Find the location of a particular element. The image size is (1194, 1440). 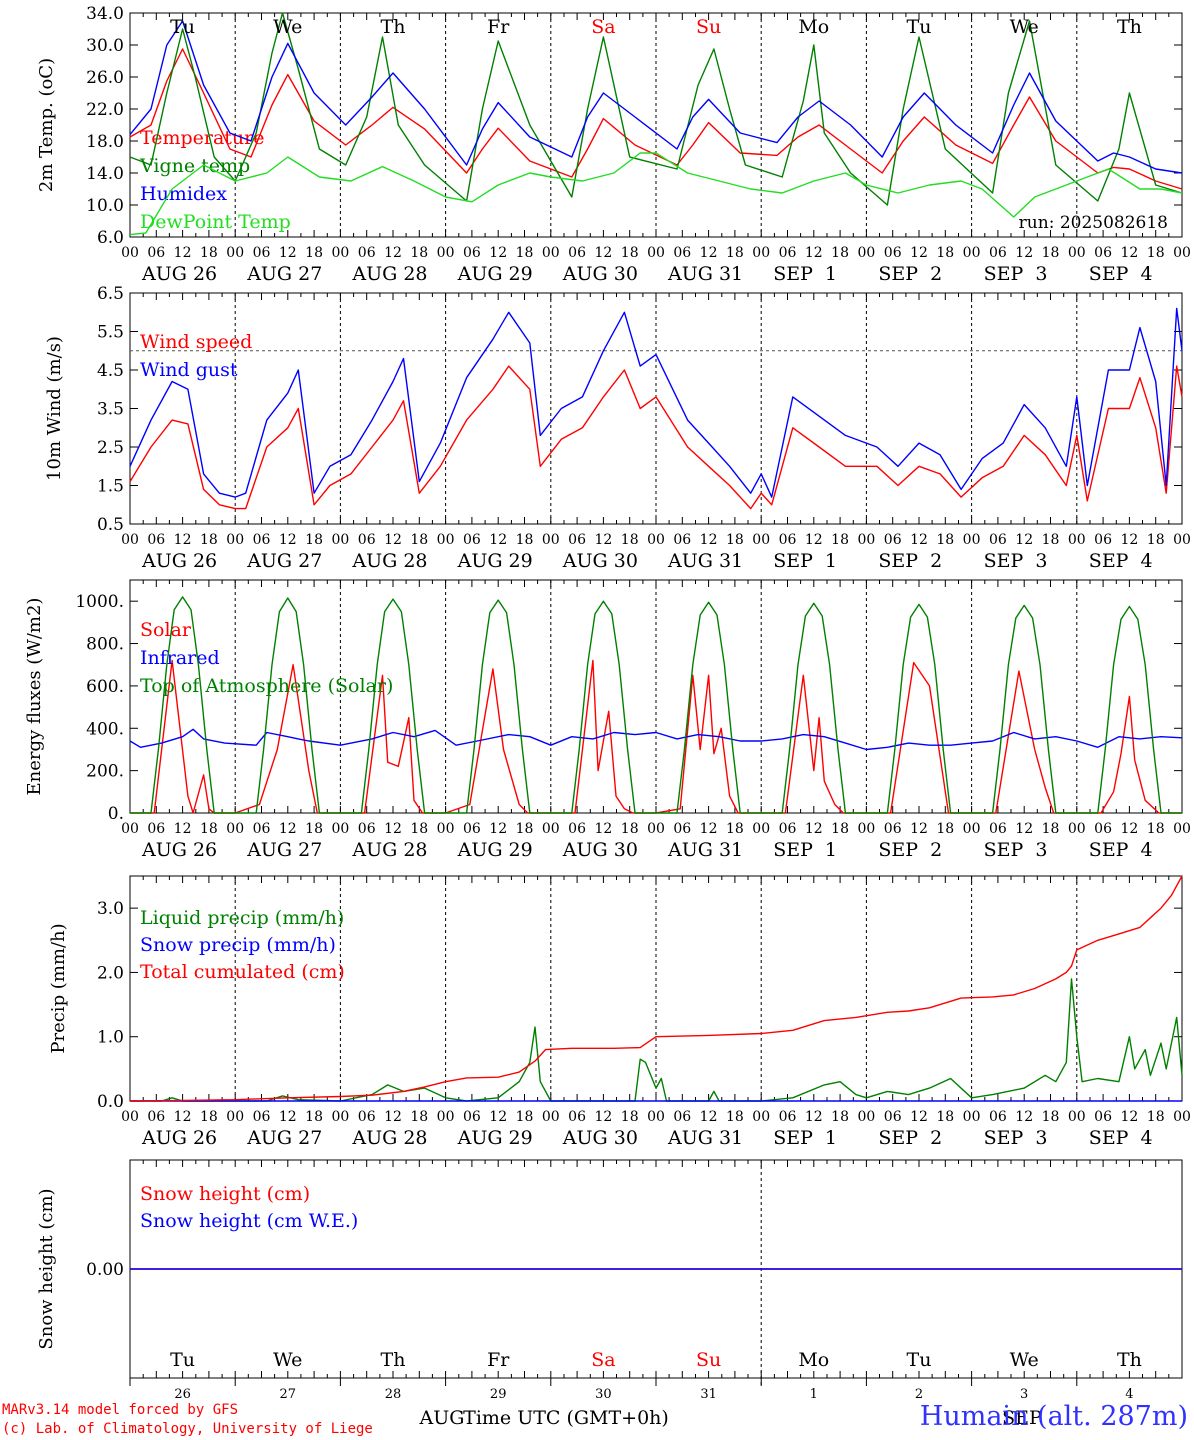

y-tick-label: 2.5 is located at coordinates (110, 448).